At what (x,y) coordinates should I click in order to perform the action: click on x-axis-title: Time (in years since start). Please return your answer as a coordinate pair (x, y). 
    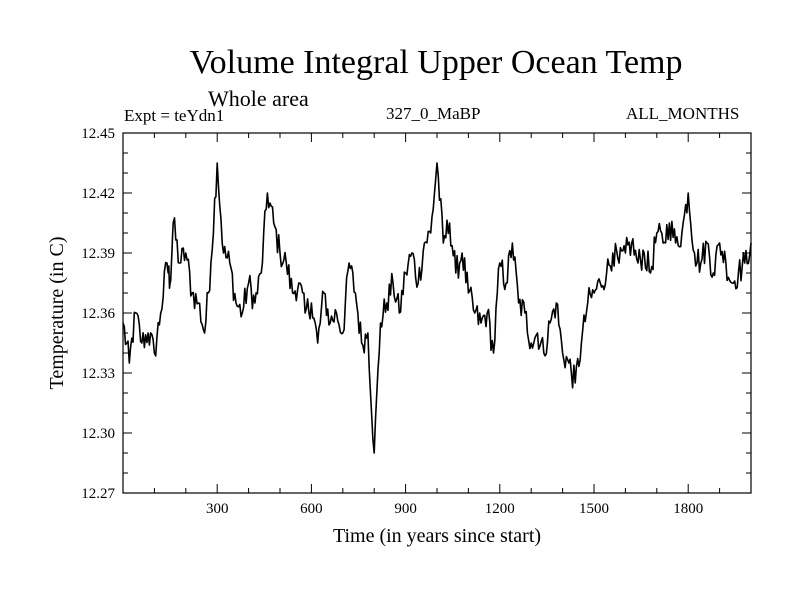
    Looking at the image, I should click on (437, 536).